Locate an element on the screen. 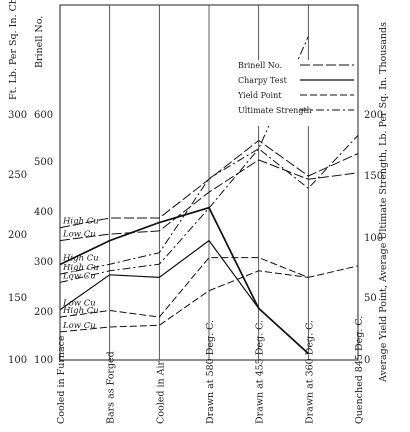 This screenshot has height=432, width=410. brinell-axis-title: Brinell No. is located at coordinates (39, 42).